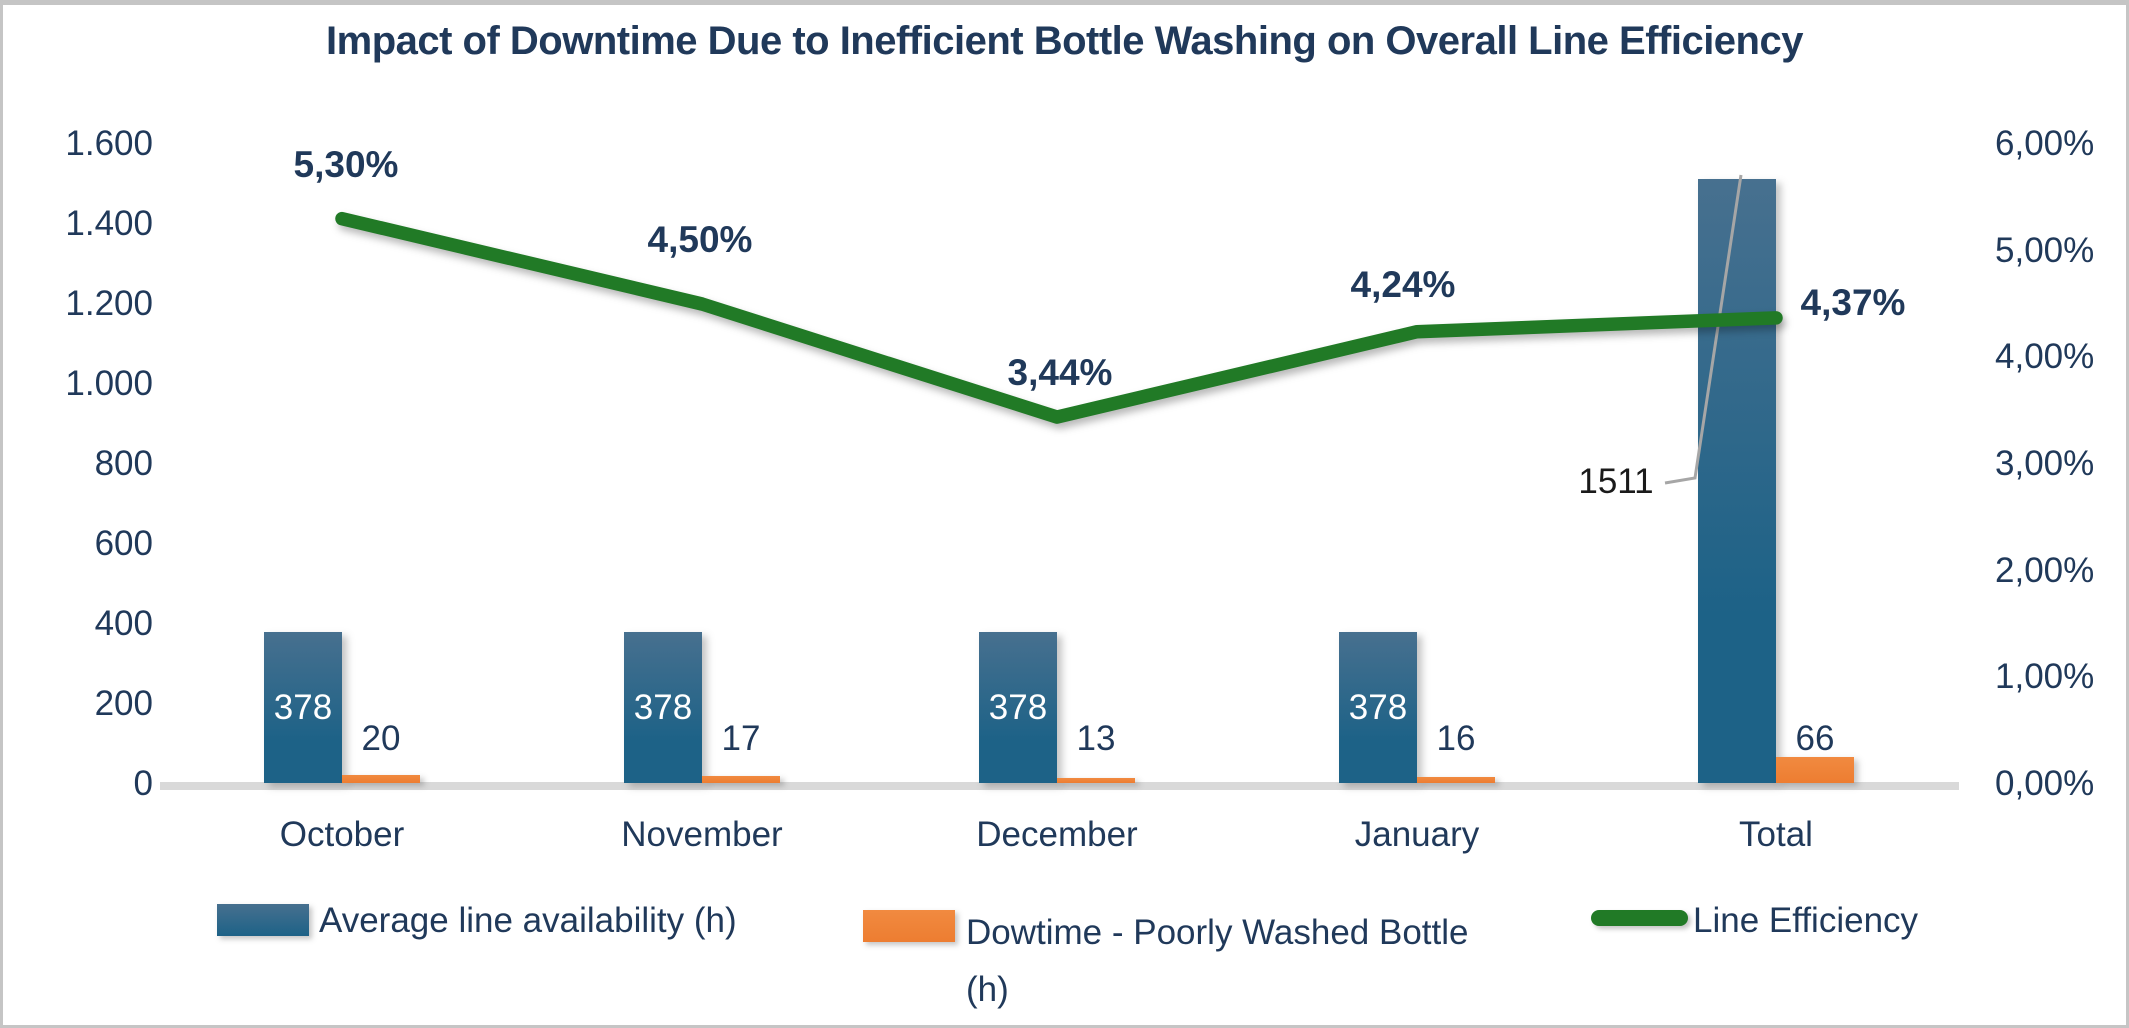 This screenshot has height=1028, width=2129. What do you see at coordinates (1776, 834) in the screenshot?
I see `category-label-total: Total` at bounding box center [1776, 834].